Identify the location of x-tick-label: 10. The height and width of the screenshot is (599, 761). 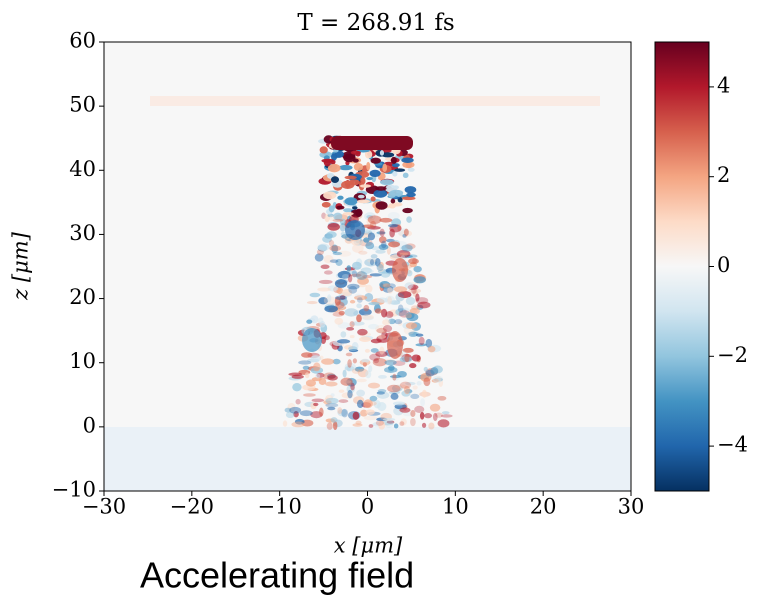
(455, 507).